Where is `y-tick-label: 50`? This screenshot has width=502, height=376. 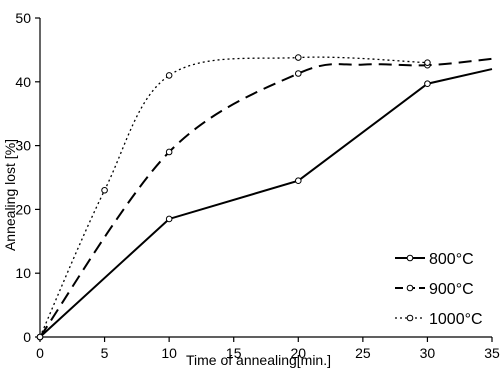
y-tick-label: 50 is located at coordinates (23, 18).